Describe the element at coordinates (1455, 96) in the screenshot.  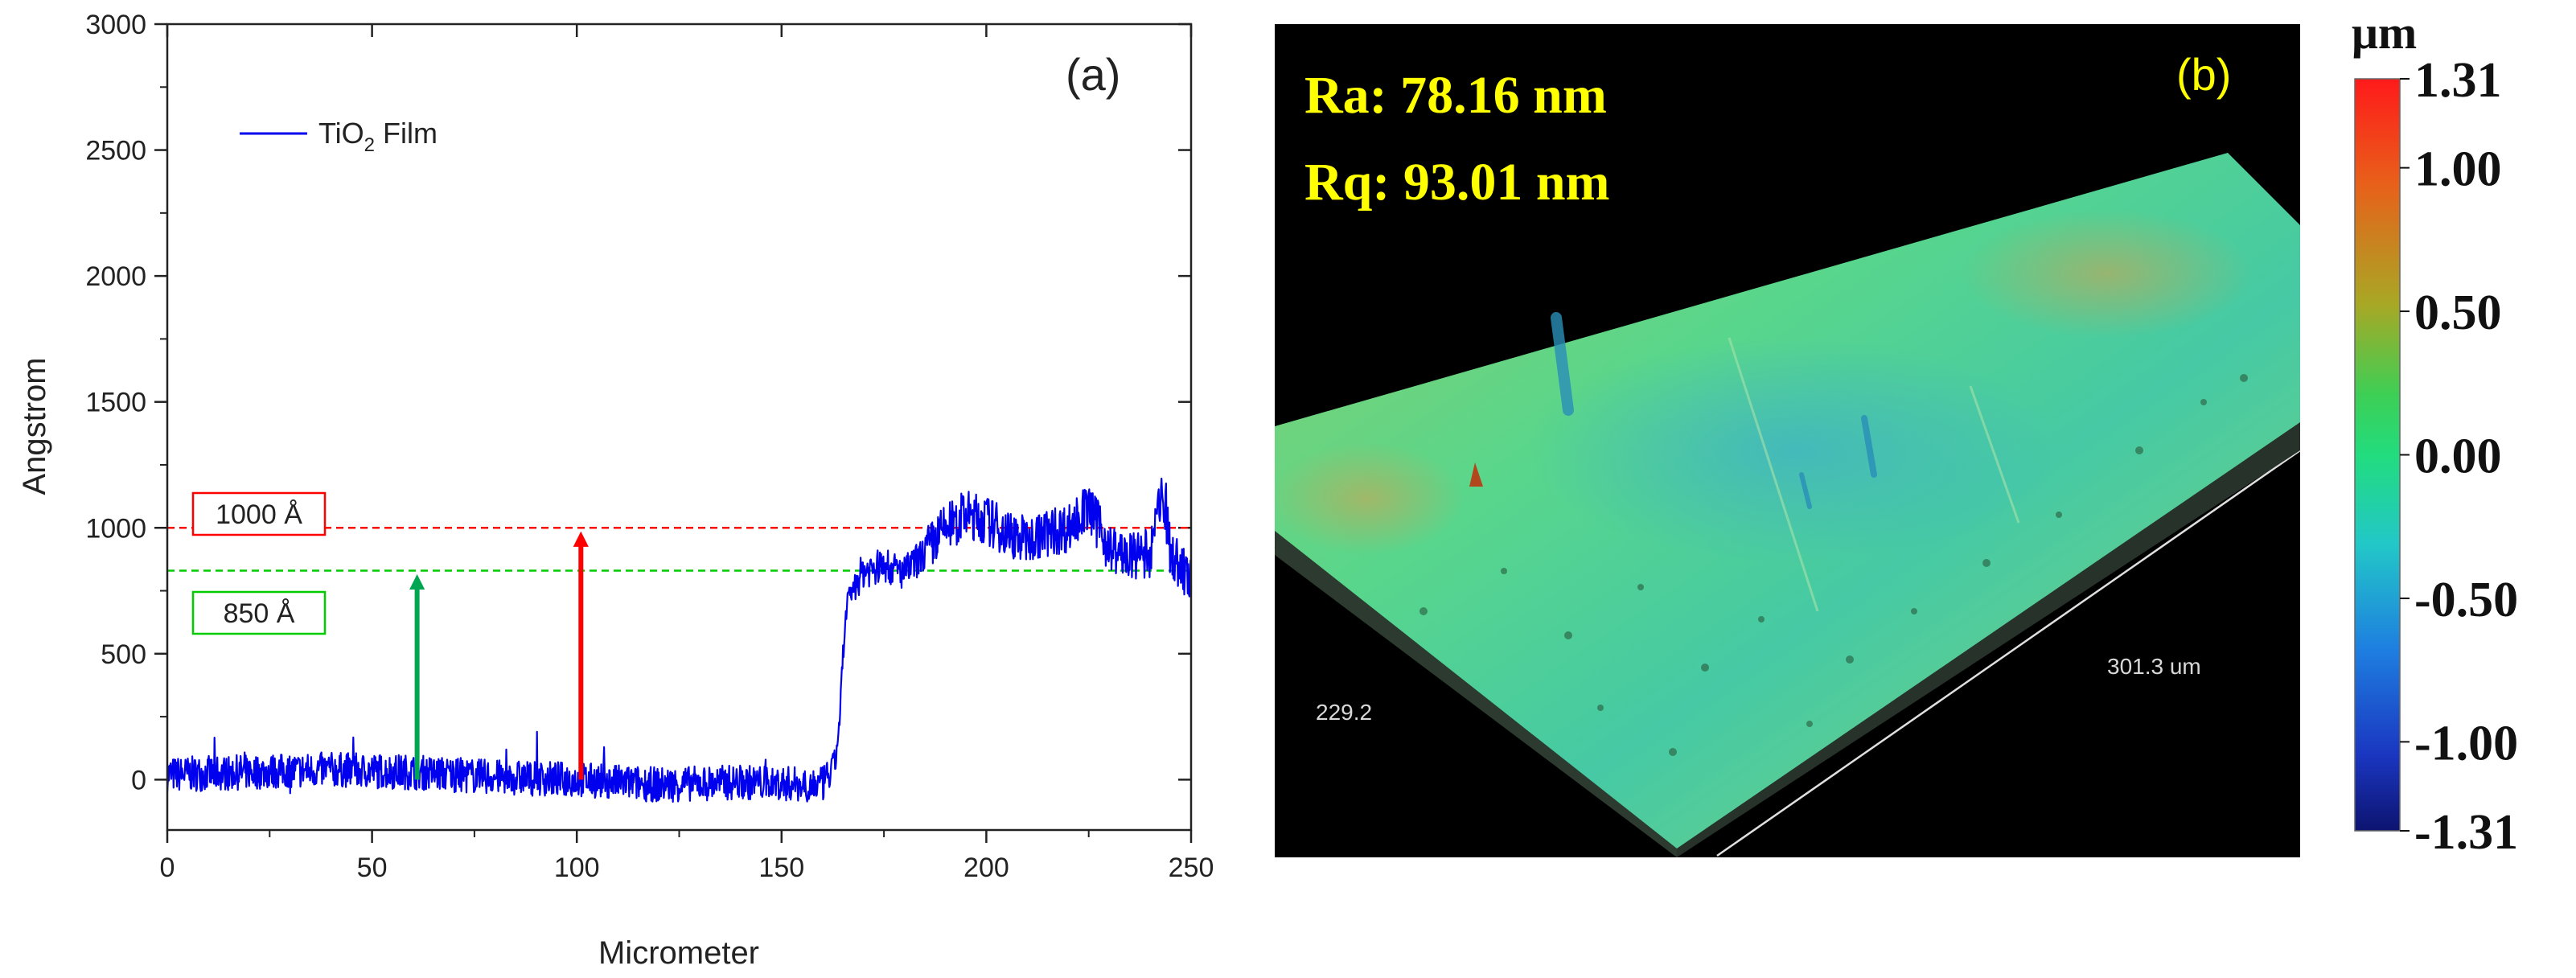
I see `ra-annotation: Ra: 78.16 nm` at that location.